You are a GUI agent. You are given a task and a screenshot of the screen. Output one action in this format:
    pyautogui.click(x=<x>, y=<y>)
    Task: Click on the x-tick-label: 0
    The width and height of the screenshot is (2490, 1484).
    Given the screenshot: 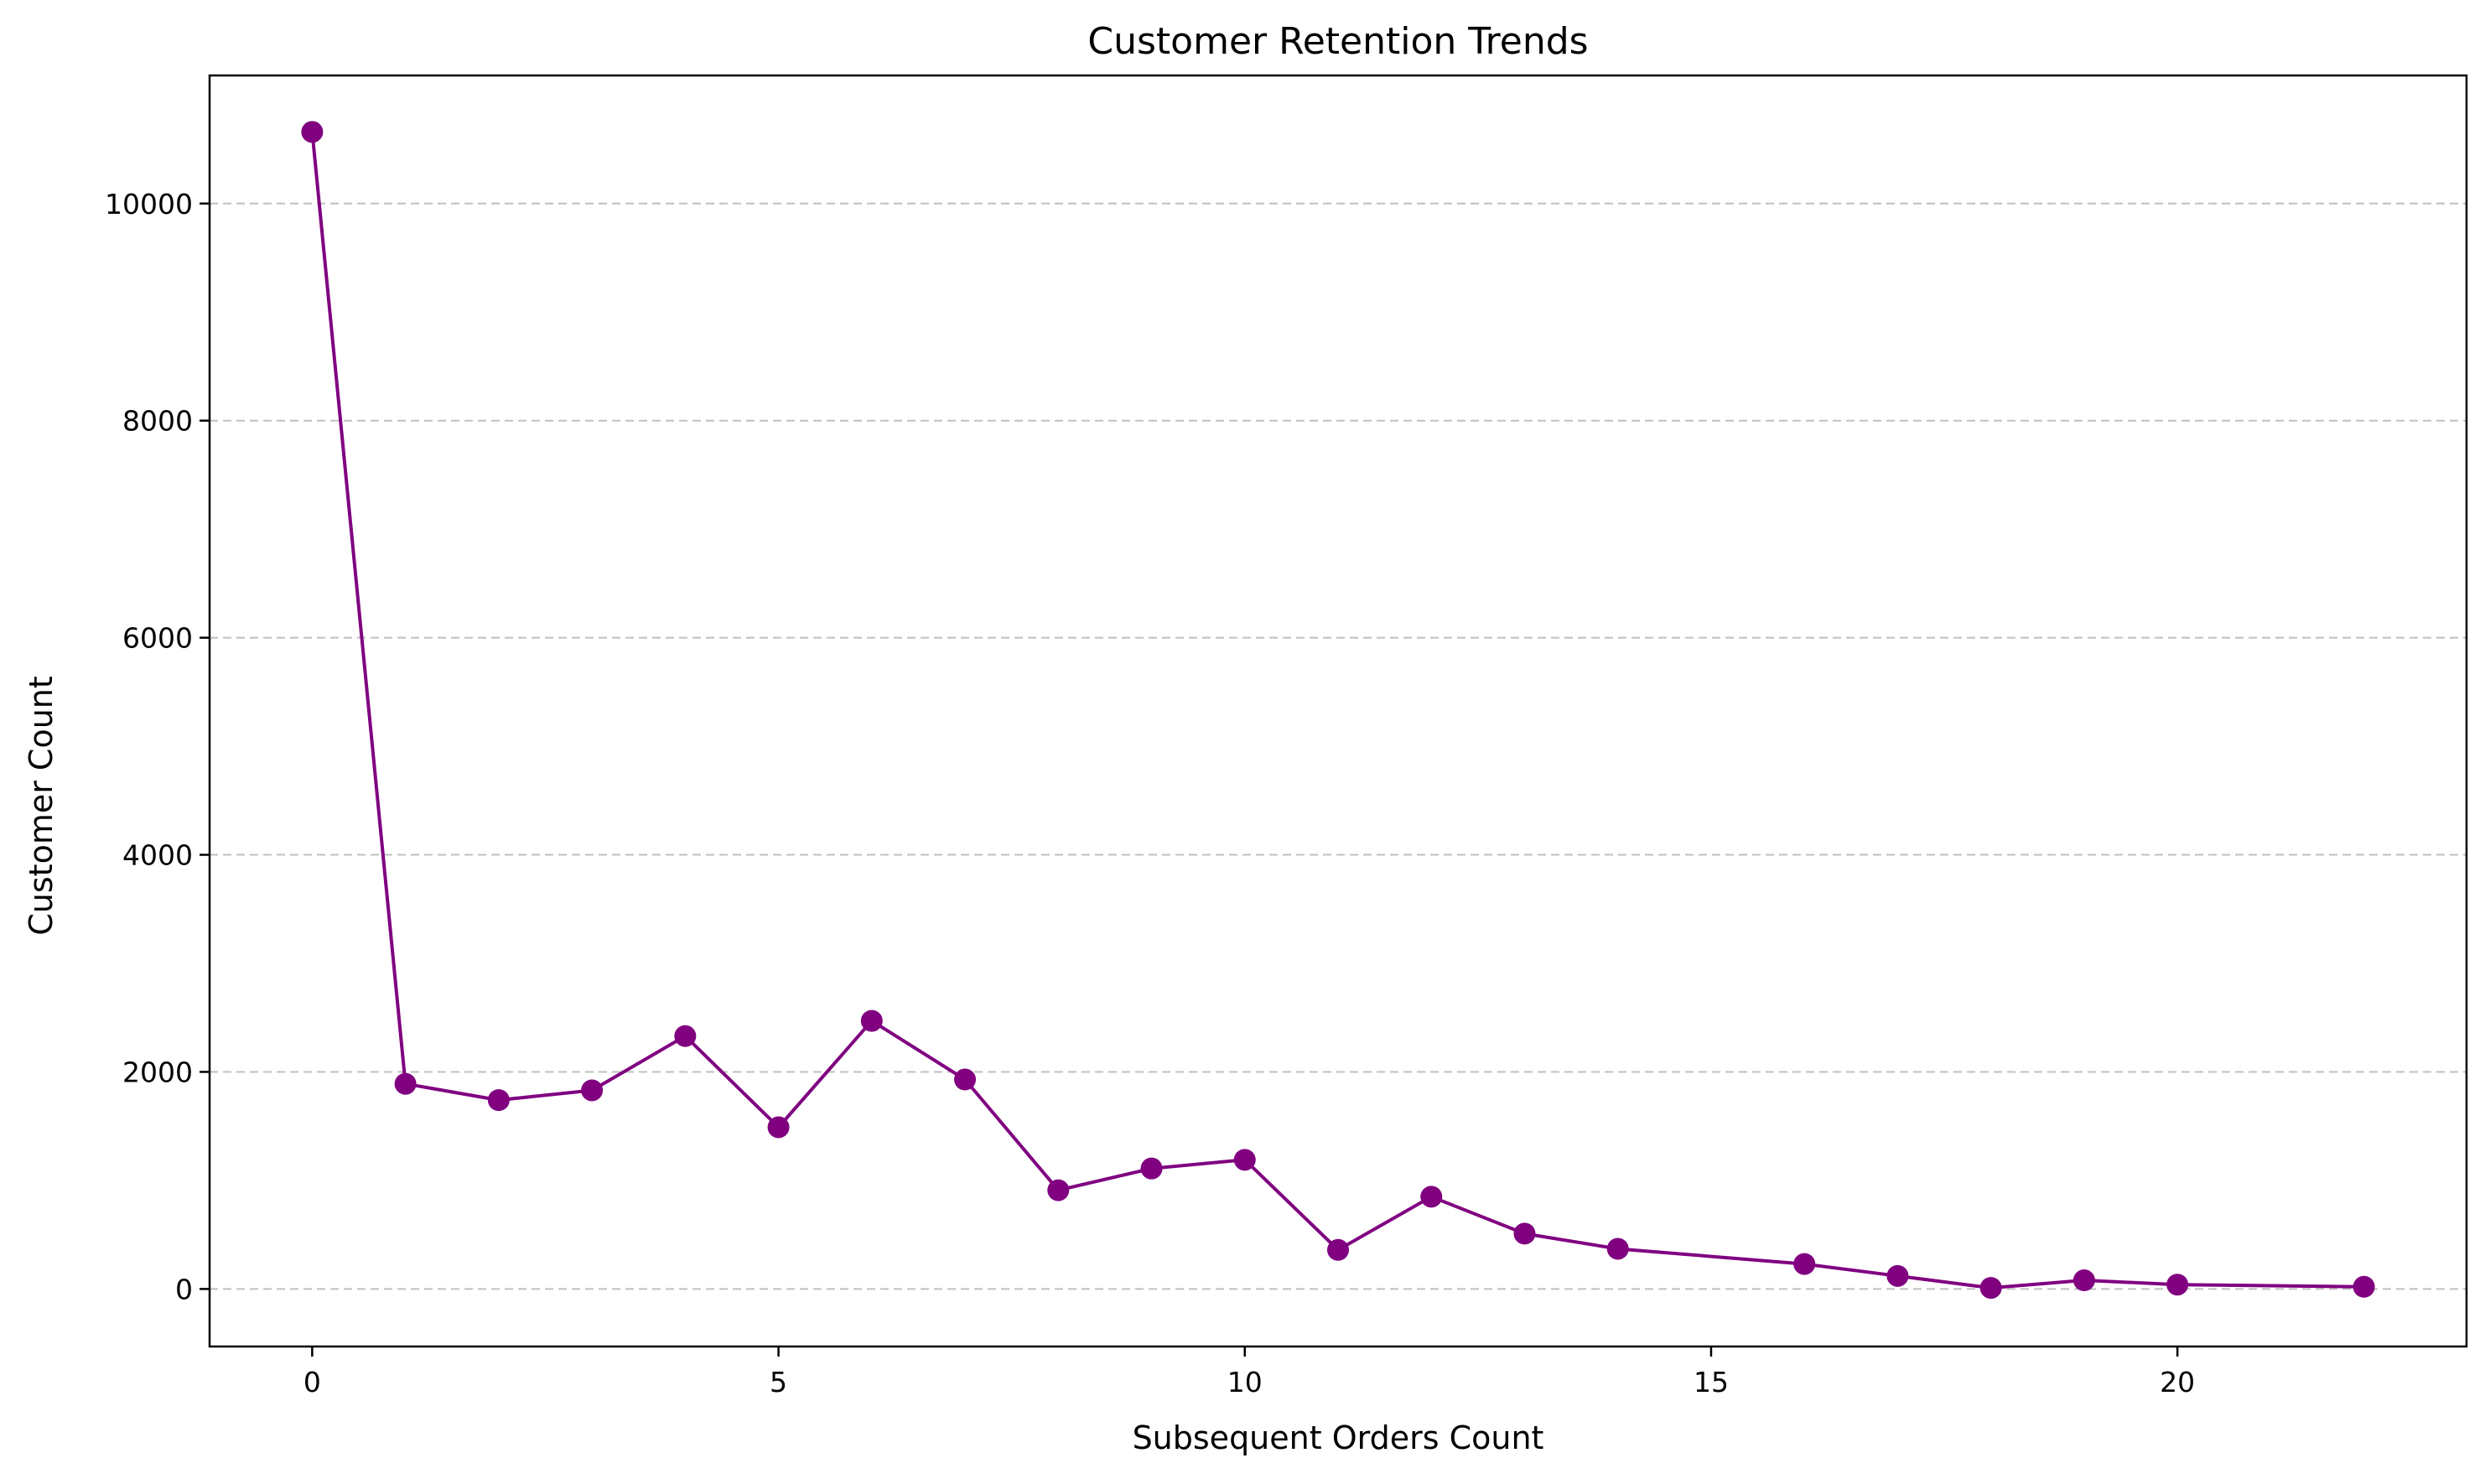 What is the action you would take?
    pyautogui.click(x=312, y=1382)
    